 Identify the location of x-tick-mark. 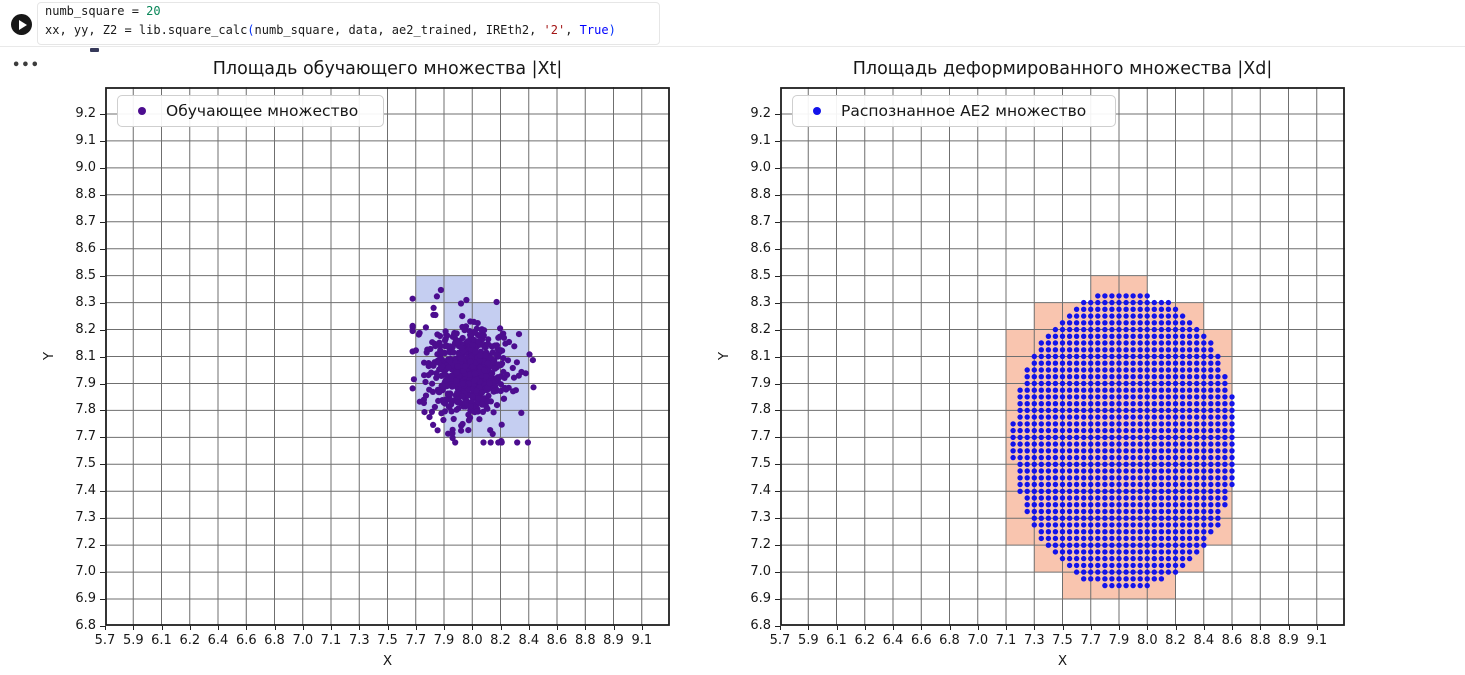
(837, 628).